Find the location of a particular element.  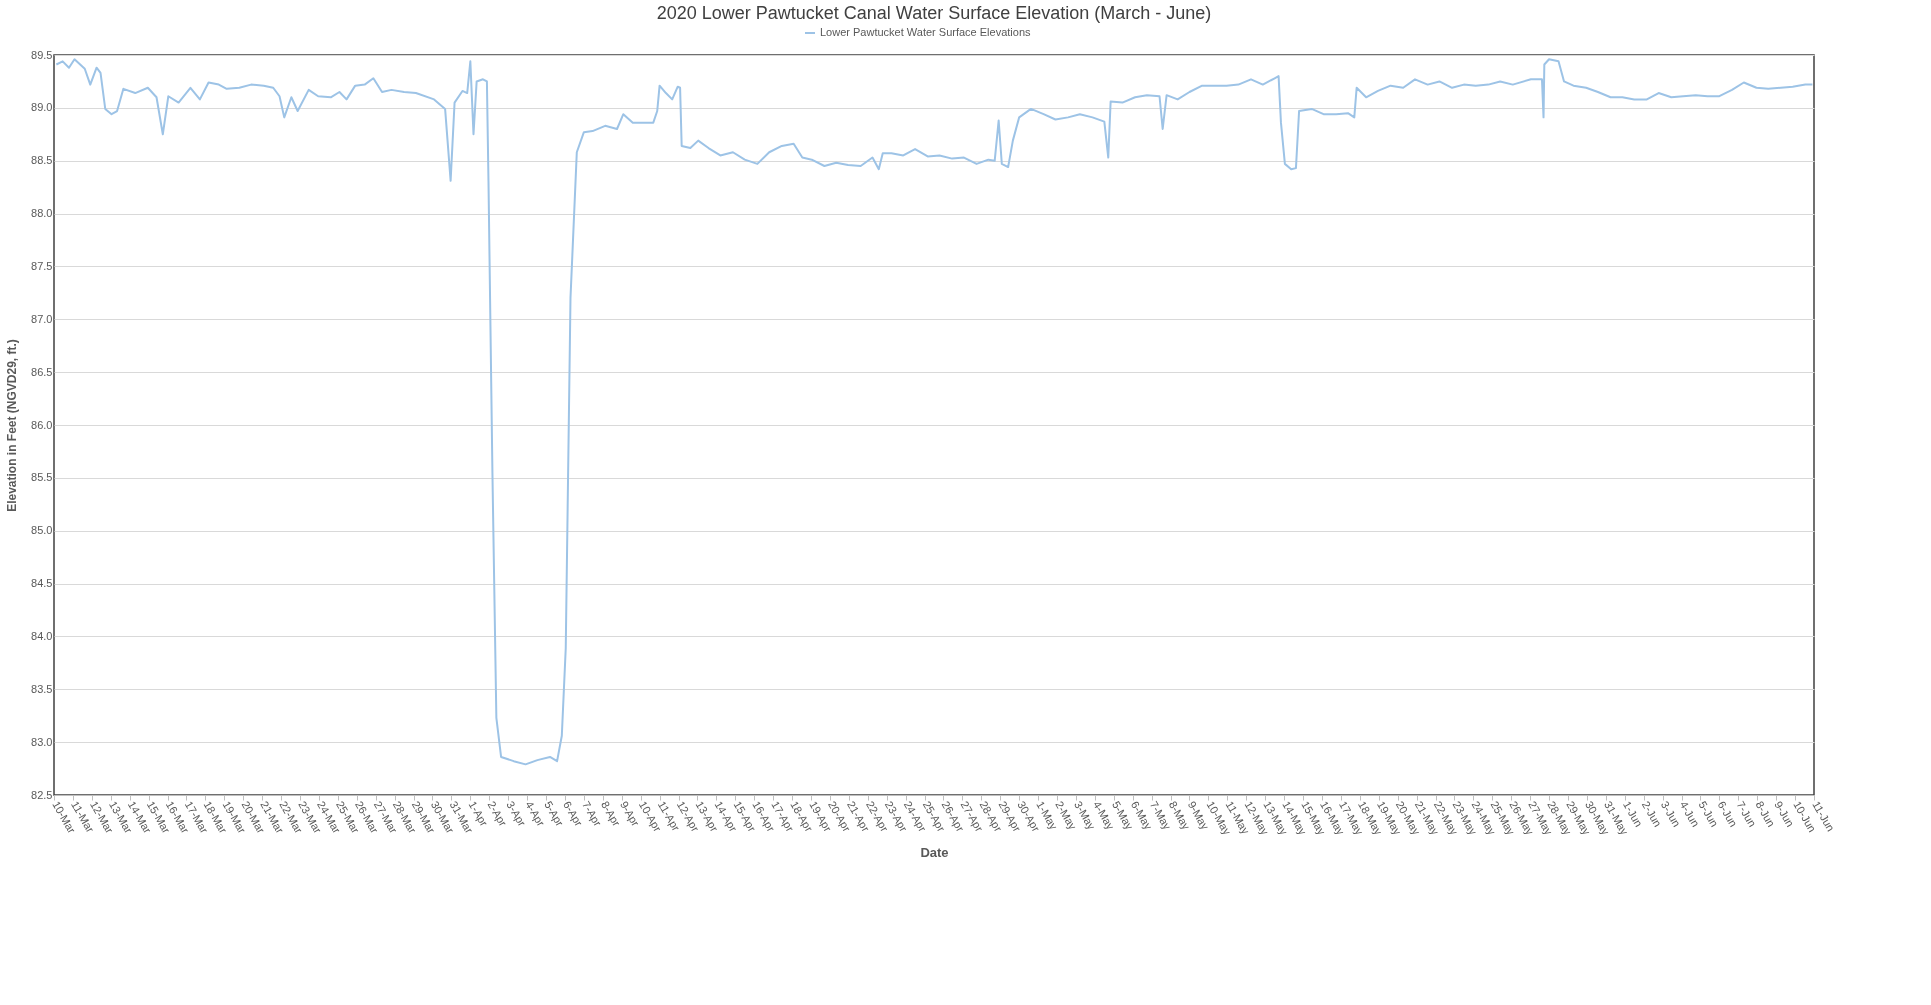

y-tick-label: 88.5 is located at coordinates (42, 160).